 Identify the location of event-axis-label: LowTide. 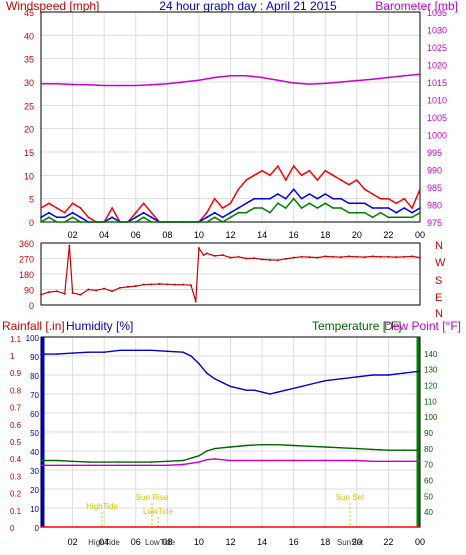
(160, 542).